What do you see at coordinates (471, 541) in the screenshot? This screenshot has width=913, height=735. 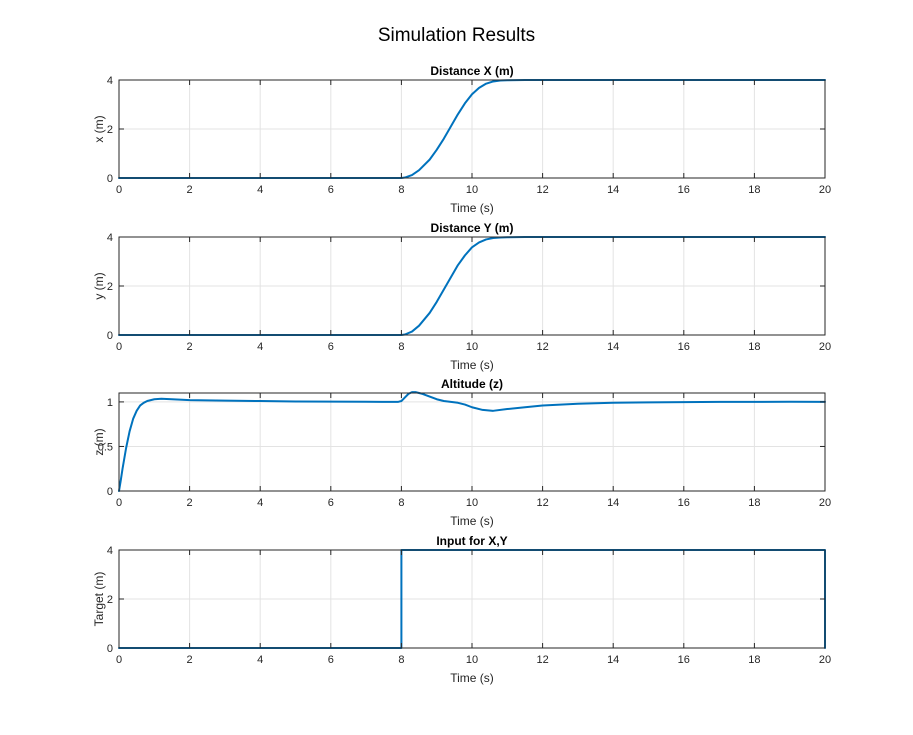 I see `subplot-title: Input for X,Y` at bounding box center [471, 541].